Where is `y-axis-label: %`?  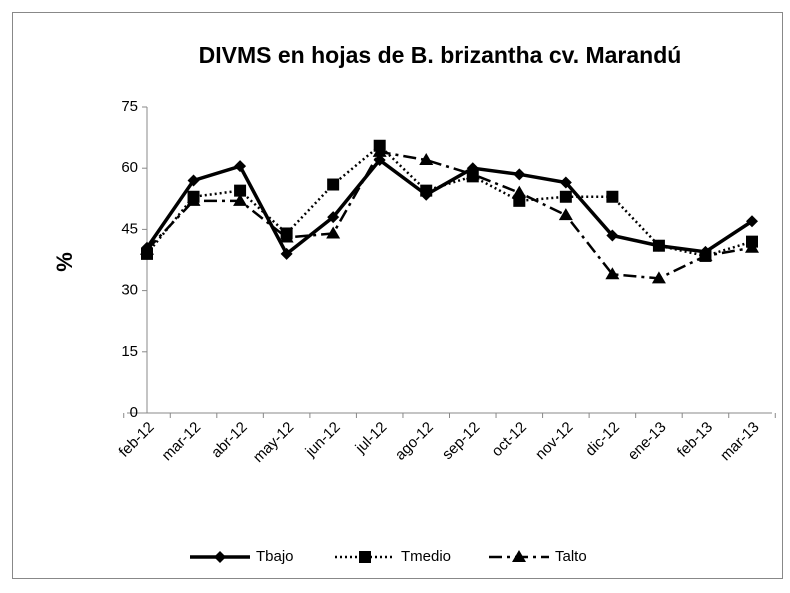 y-axis-label: % is located at coordinates (64, 262).